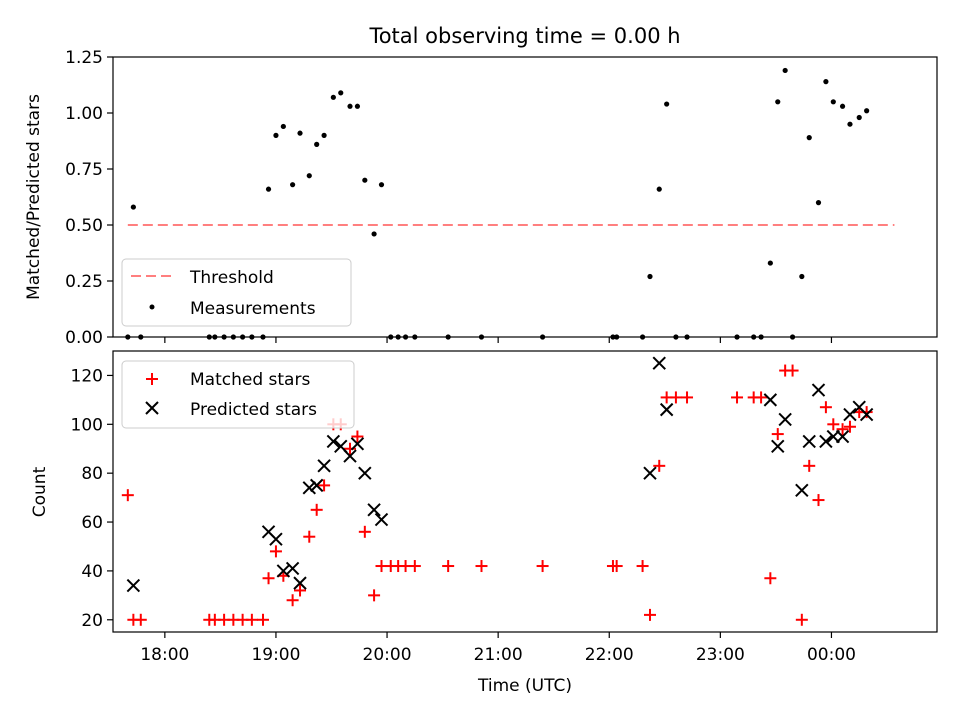 The height and width of the screenshot is (720, 960). Describe the element at coordinates (92, 572) in the screenshot. I see `bottom-y-tick-label: 40` at that location.